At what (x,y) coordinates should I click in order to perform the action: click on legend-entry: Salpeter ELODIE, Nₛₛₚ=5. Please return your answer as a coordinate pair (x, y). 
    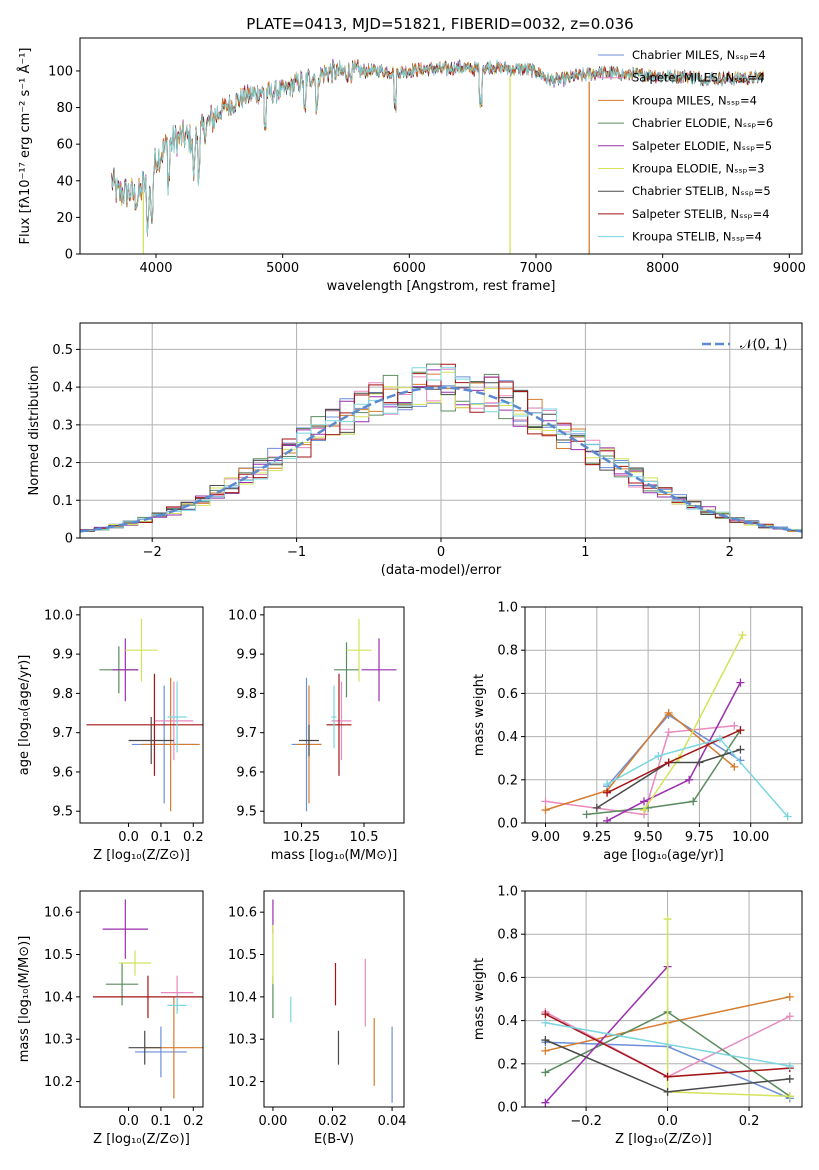
    Looking at the image, I should click on (702, 146).